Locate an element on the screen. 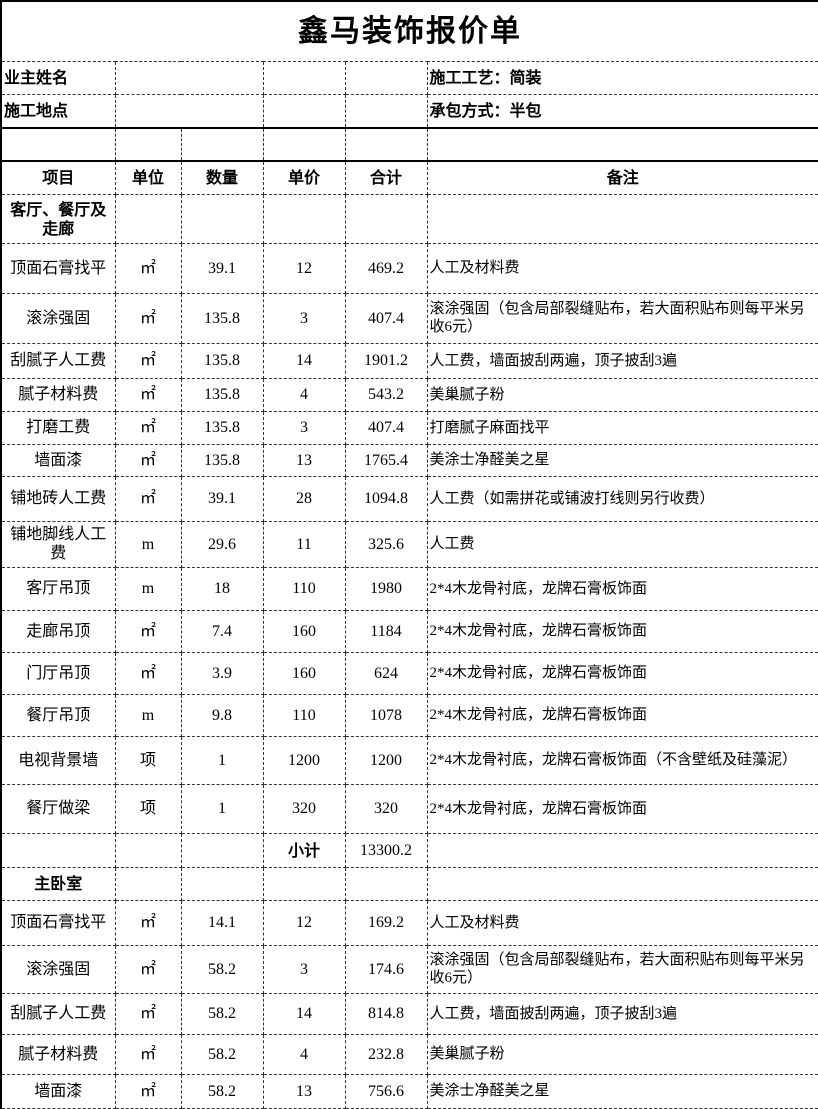  unit-price-cell: 160 is located at coordinates (304, 673).